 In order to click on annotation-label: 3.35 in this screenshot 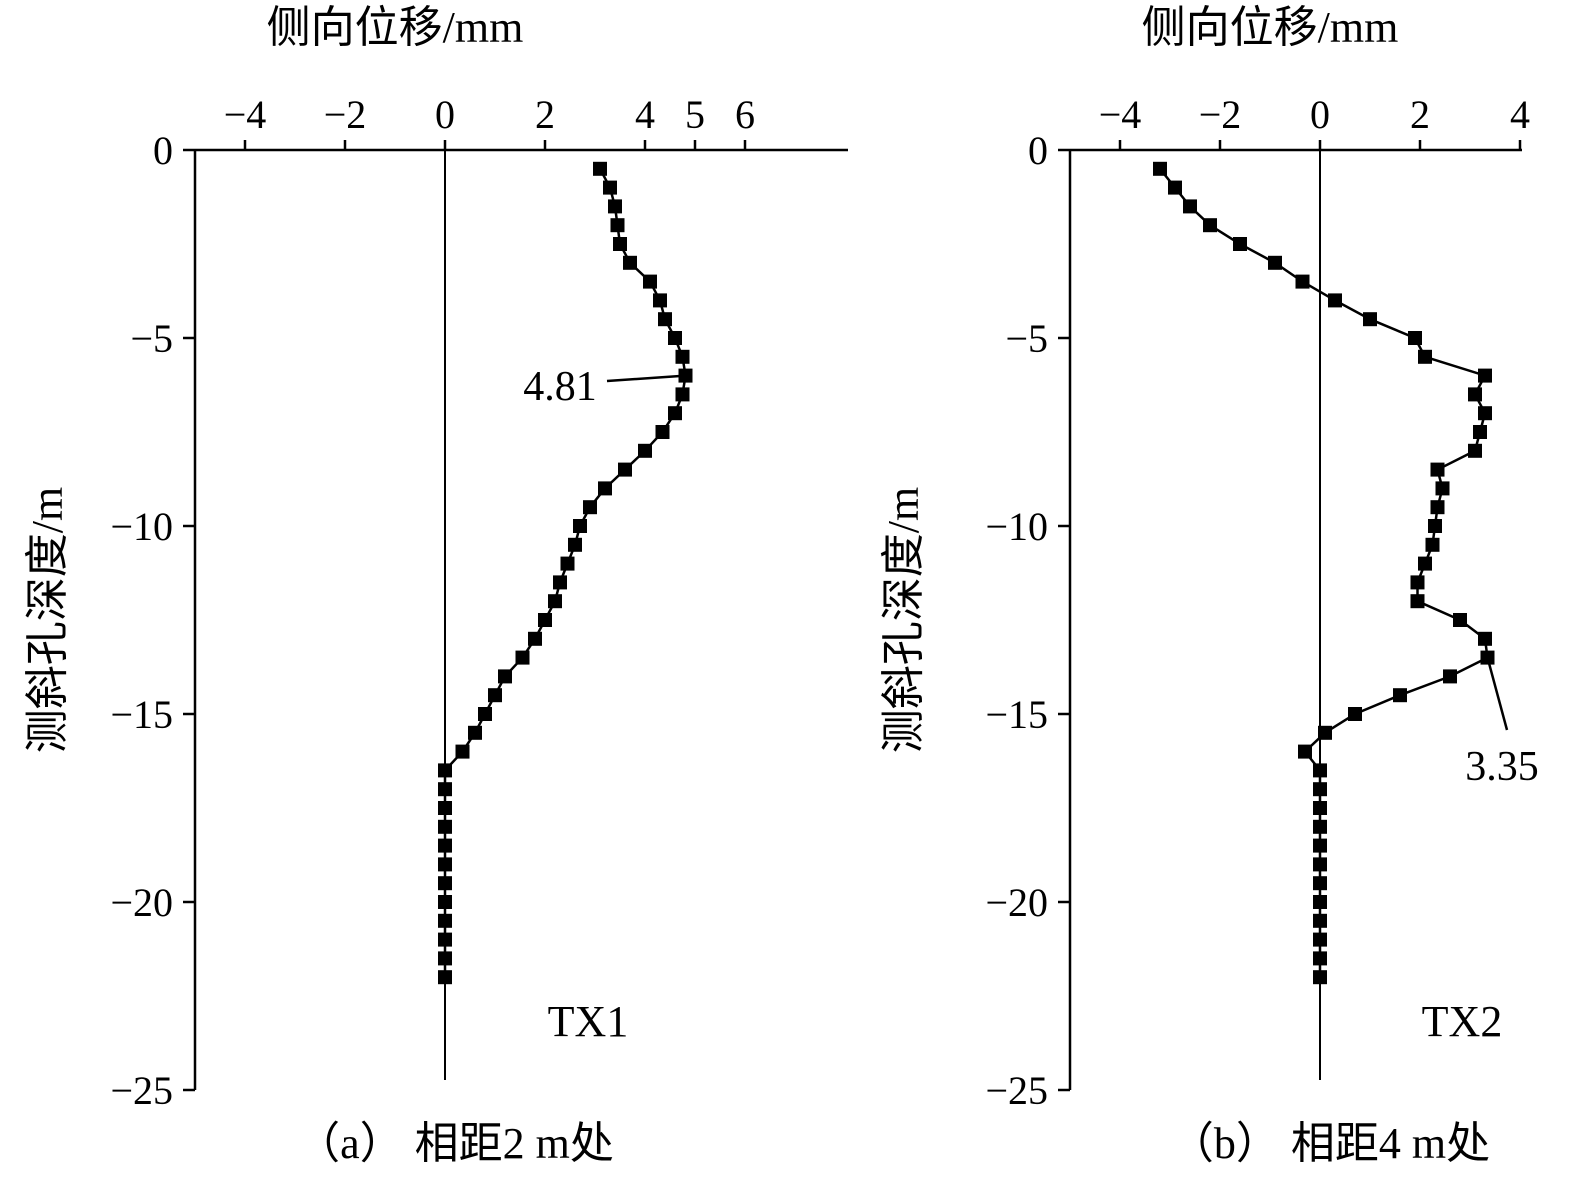, I will do `click(1502, 767)`.